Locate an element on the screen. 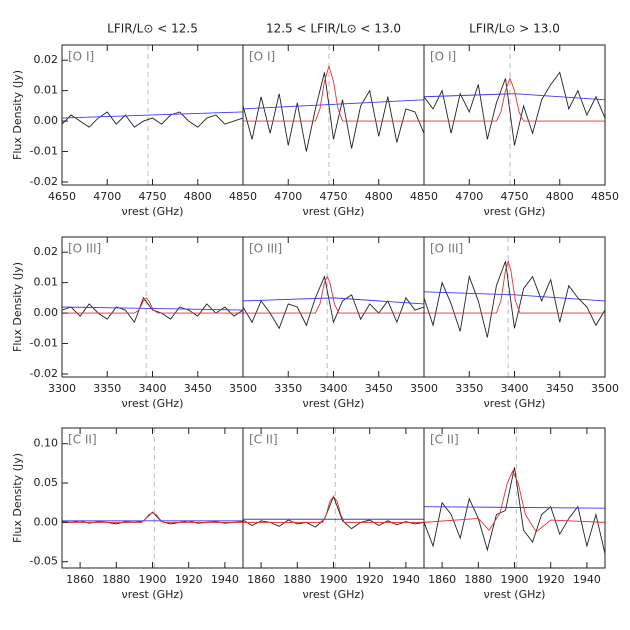 The width and height of the screenshot is (630, 630). y-tick-label: 0.10 is located at coordinates (46, 443).